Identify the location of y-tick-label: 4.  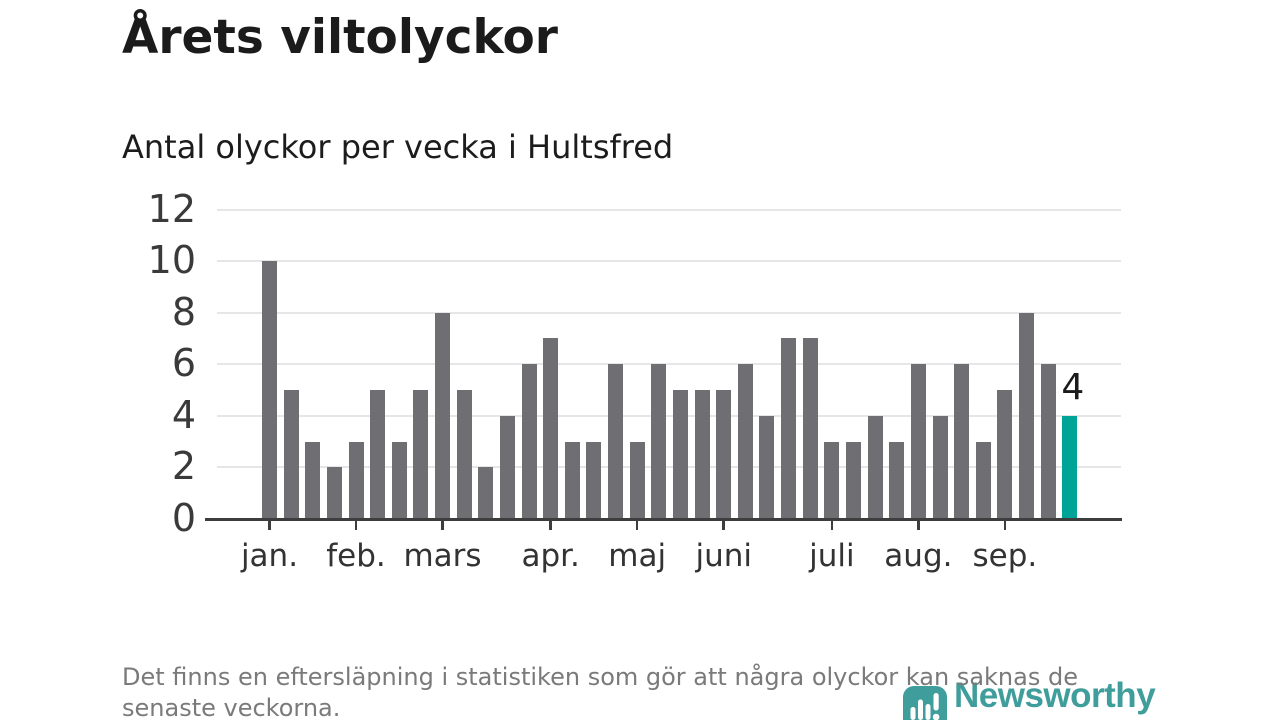
(183, 415).